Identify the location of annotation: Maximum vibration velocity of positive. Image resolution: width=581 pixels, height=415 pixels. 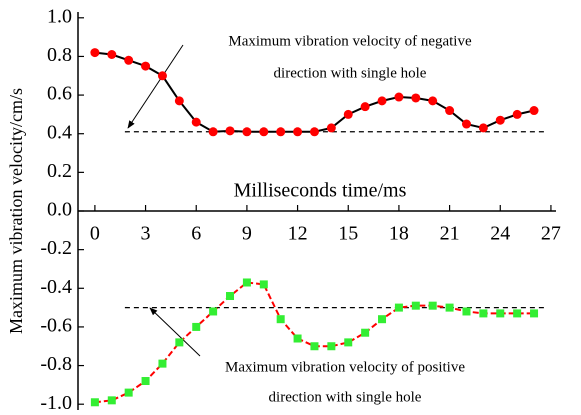
(345, 367).